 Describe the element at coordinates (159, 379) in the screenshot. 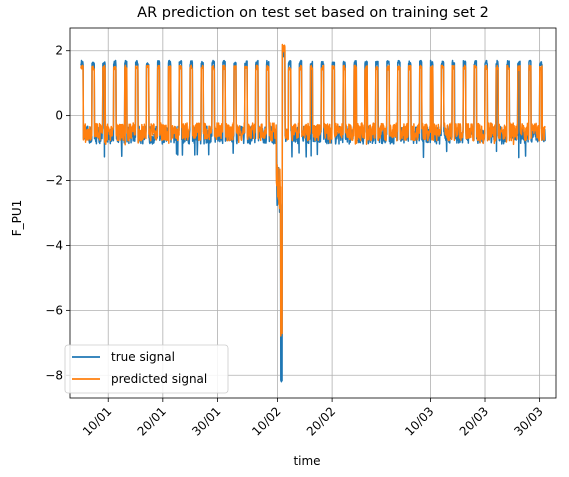

I see `legend-label-predicted-signal: predicted signal` at that location.